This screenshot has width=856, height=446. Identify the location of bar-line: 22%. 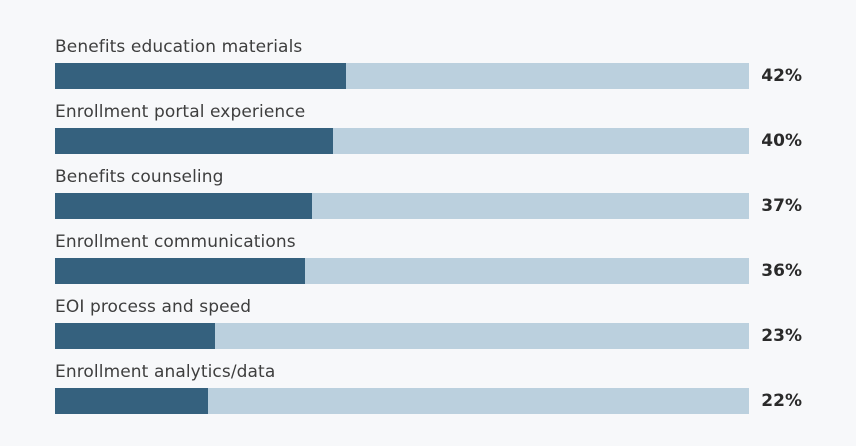
(428, 401).